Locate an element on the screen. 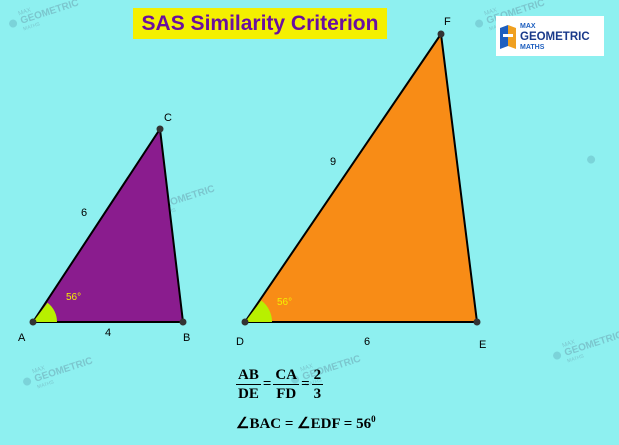 This screenshot has height=445, width=619. vertex-b-point is located at coordinates (183, 322).